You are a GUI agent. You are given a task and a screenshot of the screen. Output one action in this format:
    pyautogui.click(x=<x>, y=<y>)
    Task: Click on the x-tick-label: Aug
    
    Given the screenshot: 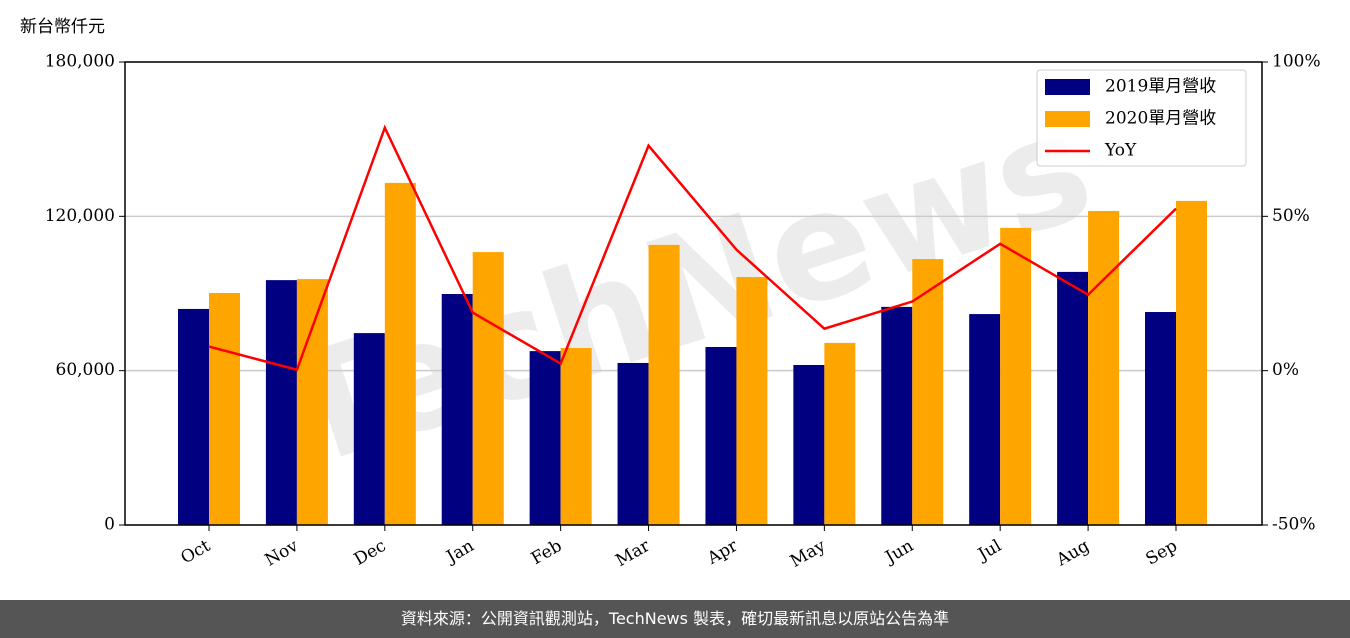 What is the action you would take?
    pyautogui.click(x=1072, y=553)
    